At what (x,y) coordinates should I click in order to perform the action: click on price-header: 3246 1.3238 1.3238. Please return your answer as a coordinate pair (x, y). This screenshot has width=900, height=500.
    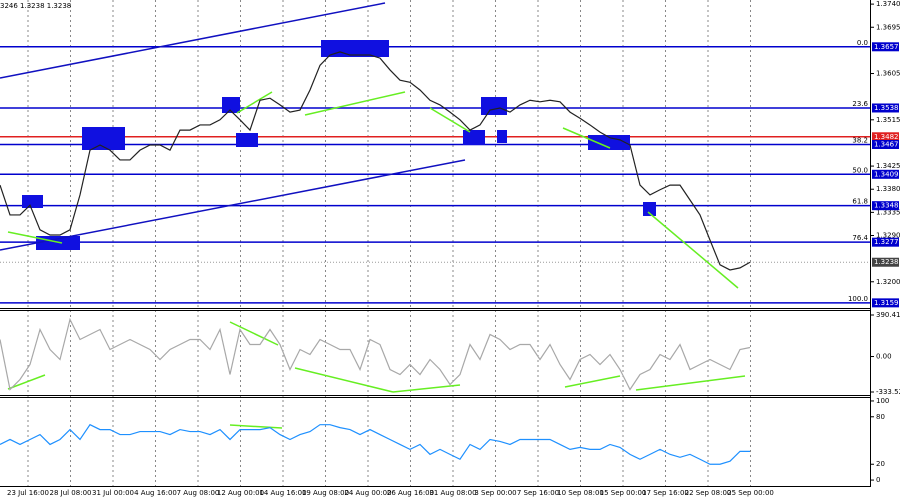
    Looking at the image, I should click on (35, 6).